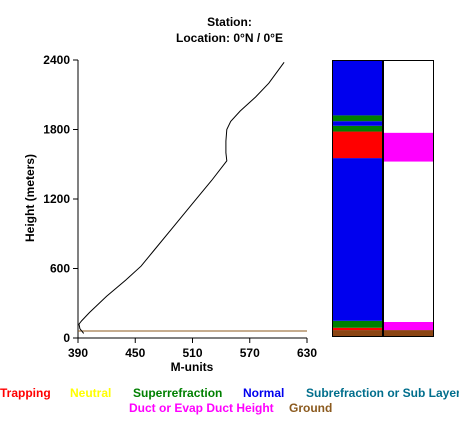 The height and width of the screenshot is (428, 459). I want to click on x-tick-label: 390, so click(78, 353).